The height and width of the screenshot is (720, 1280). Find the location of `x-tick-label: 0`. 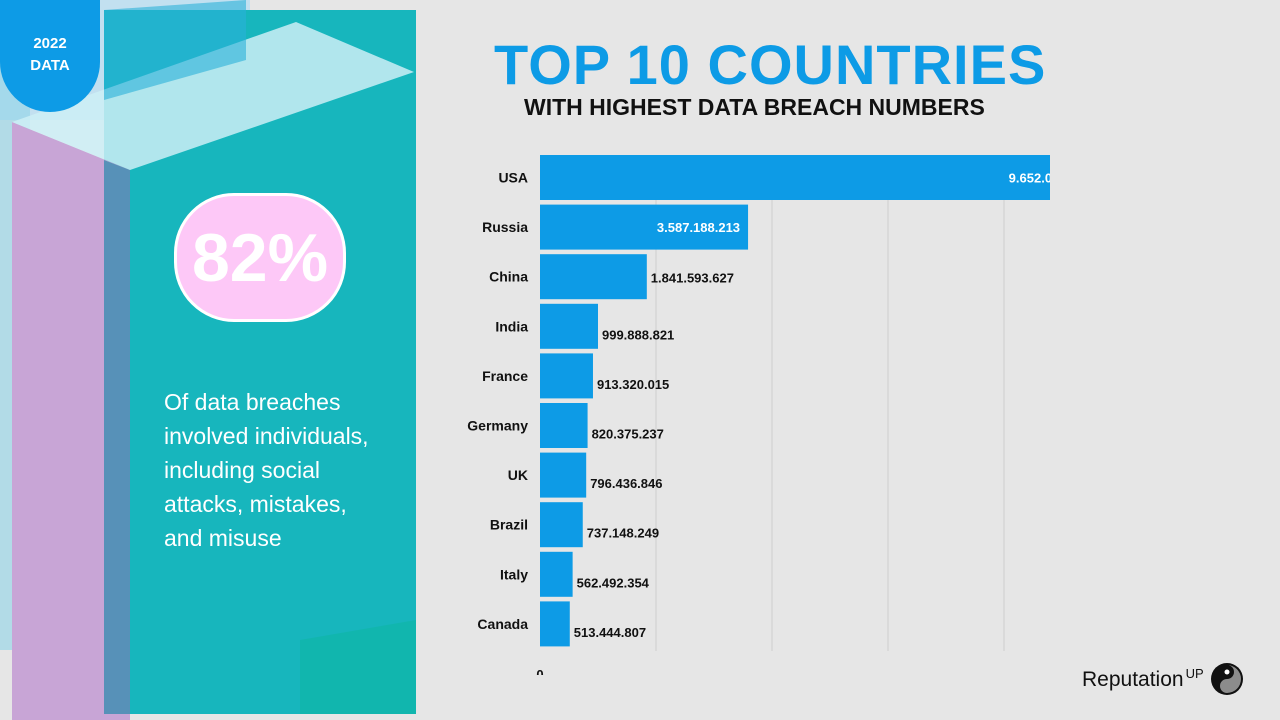

x-tick-label: 0 is located at coordinates (539, 671).